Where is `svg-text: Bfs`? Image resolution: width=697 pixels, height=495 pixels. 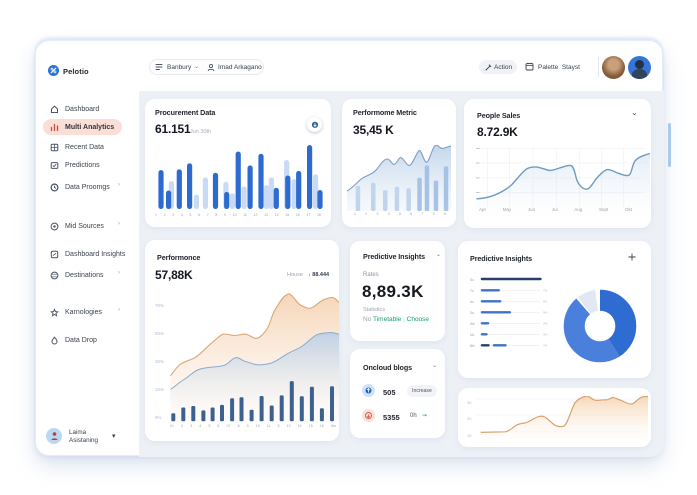 svg-text: Bfs is located at coordinates (472, 346).